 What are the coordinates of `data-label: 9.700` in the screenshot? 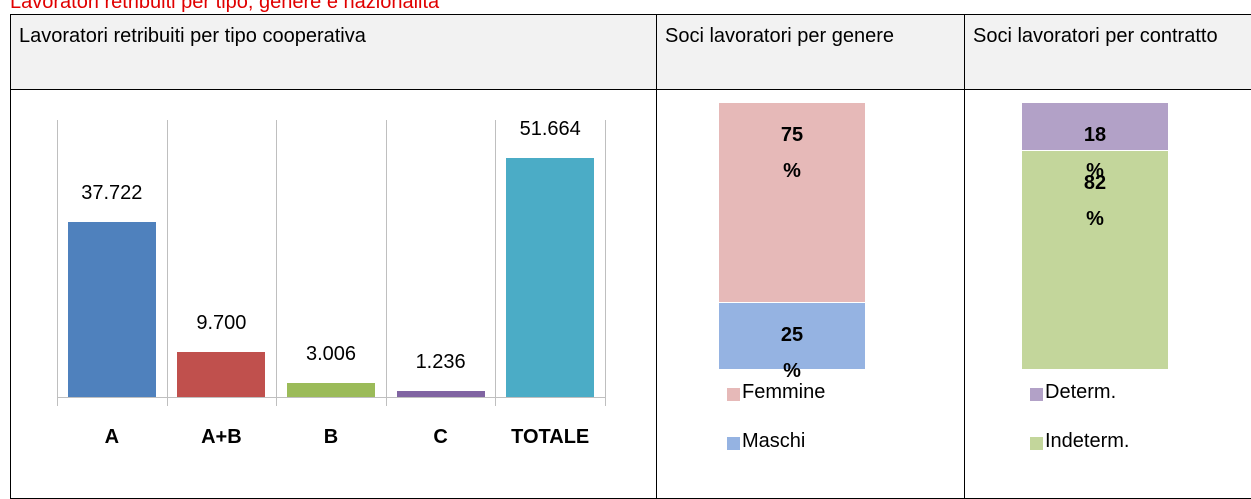 It's located at (221, 323).